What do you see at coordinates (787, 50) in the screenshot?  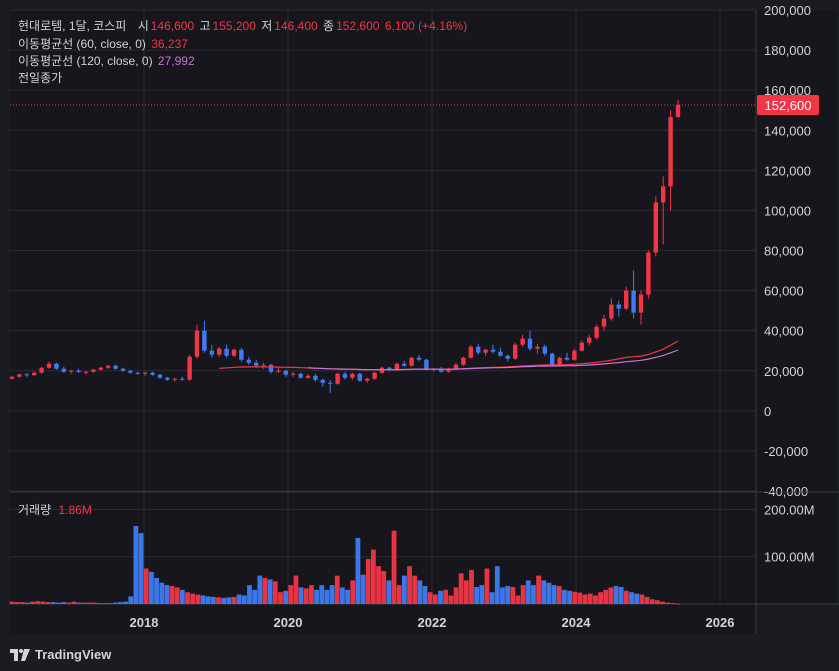 I see `price-tick-label: 180,000` at bounding box center [787, 50].